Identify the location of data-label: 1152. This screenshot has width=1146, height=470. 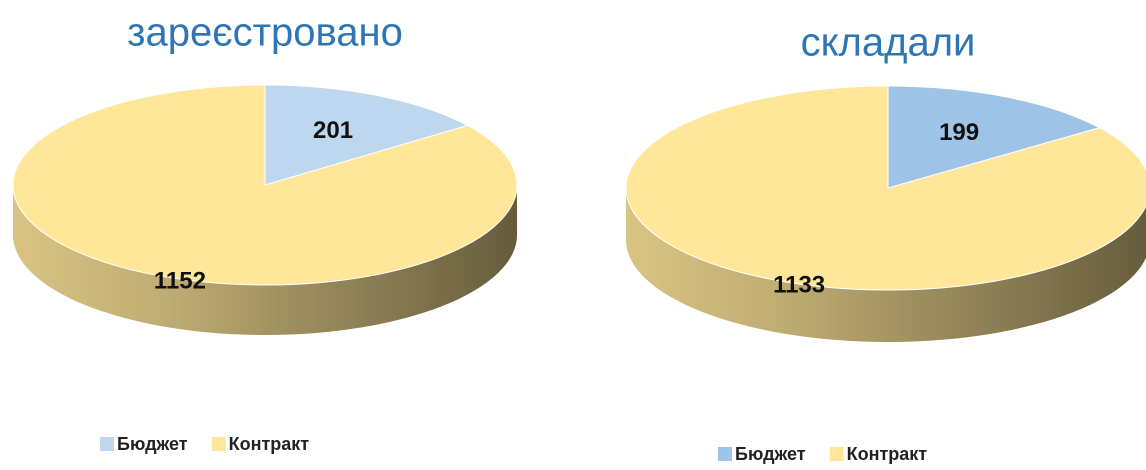
(180, 280).